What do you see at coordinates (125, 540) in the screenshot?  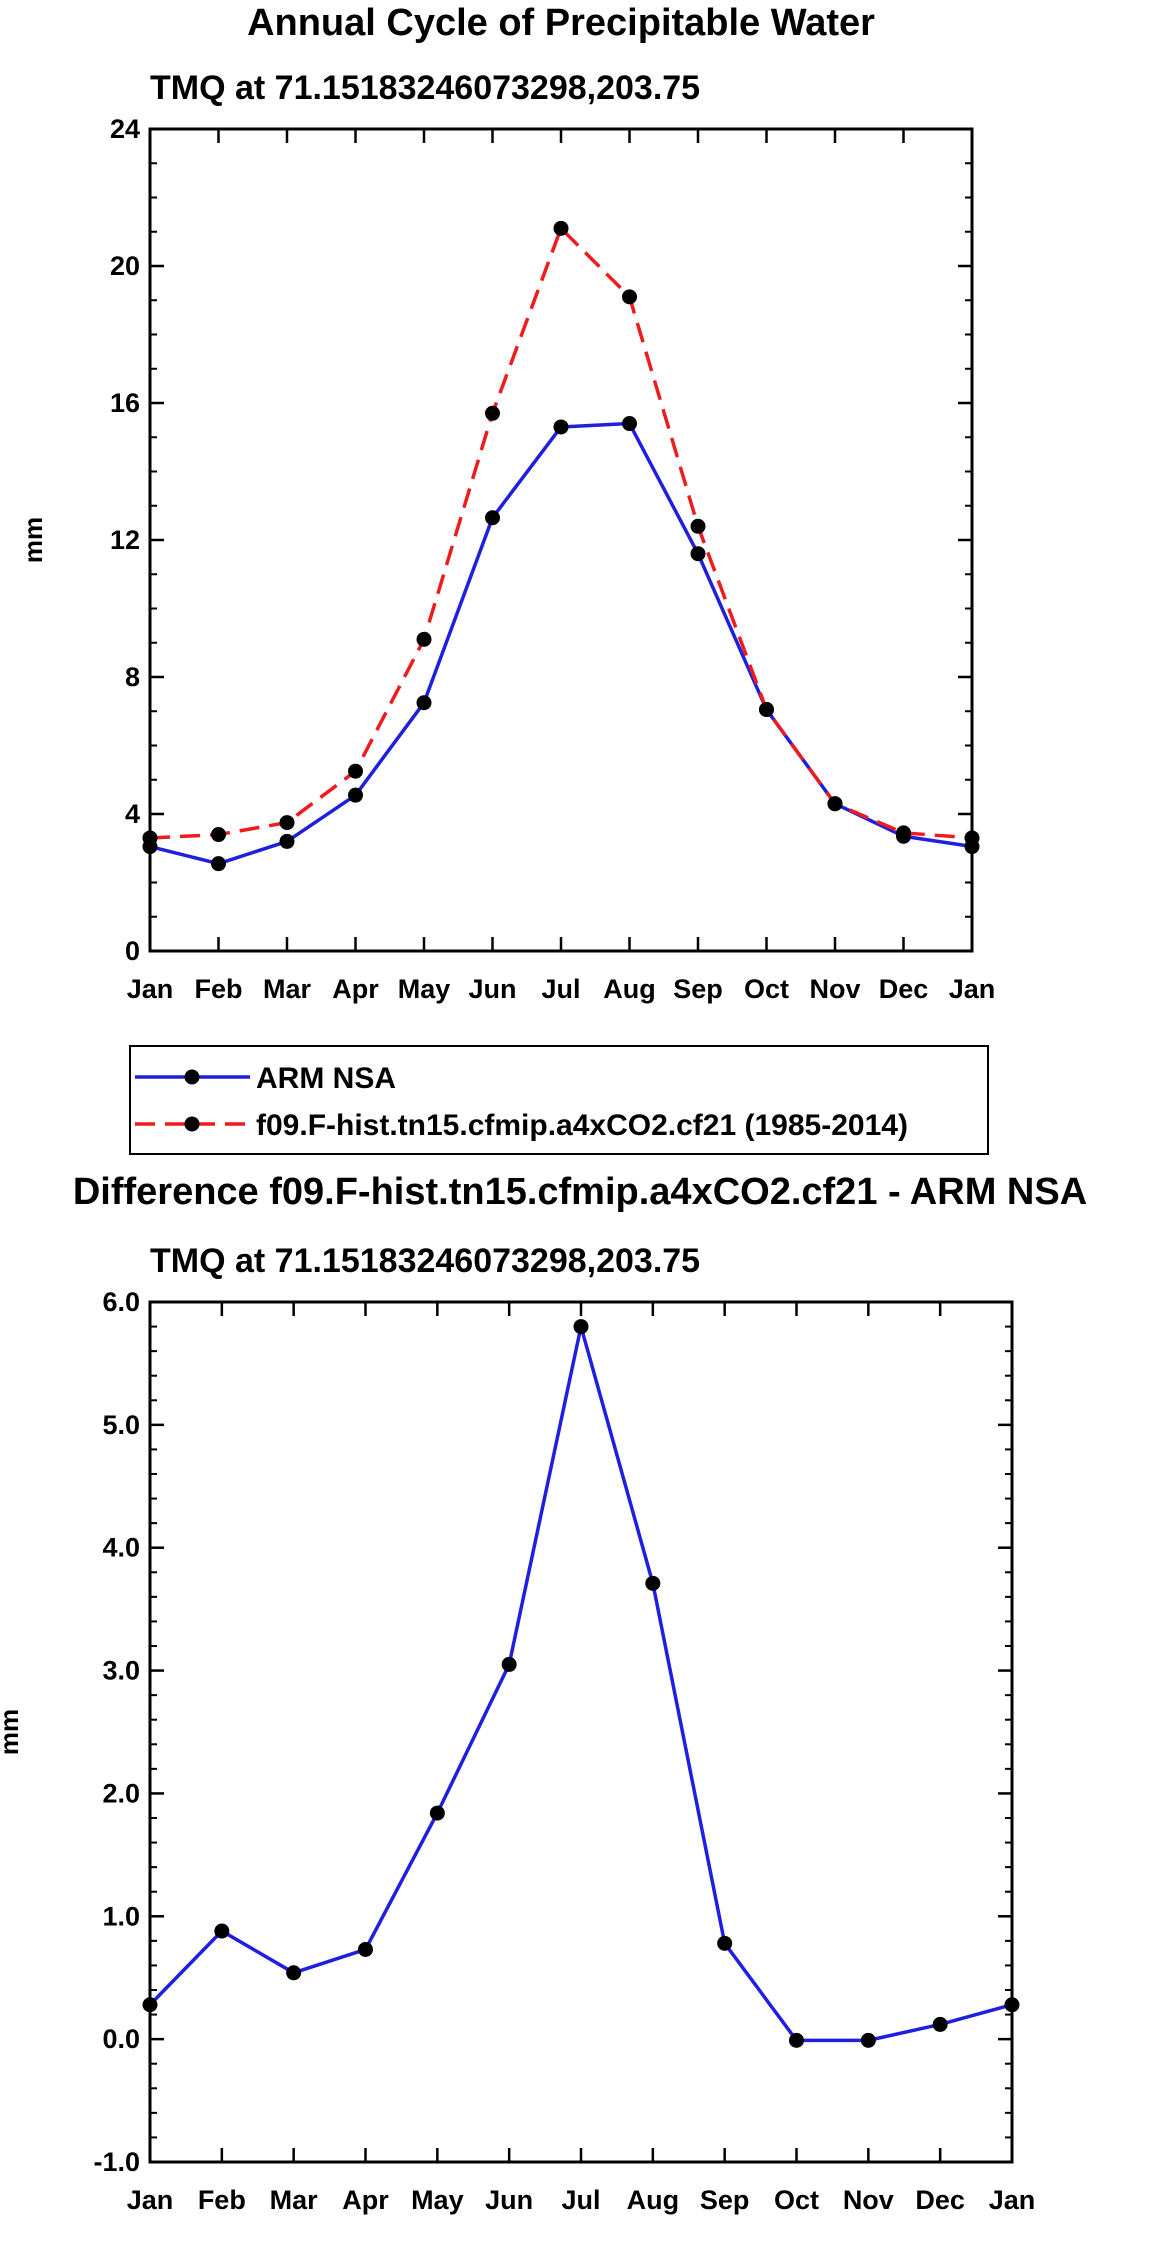 I see `y-tick-label: 12` at bounding box center [125, 540].